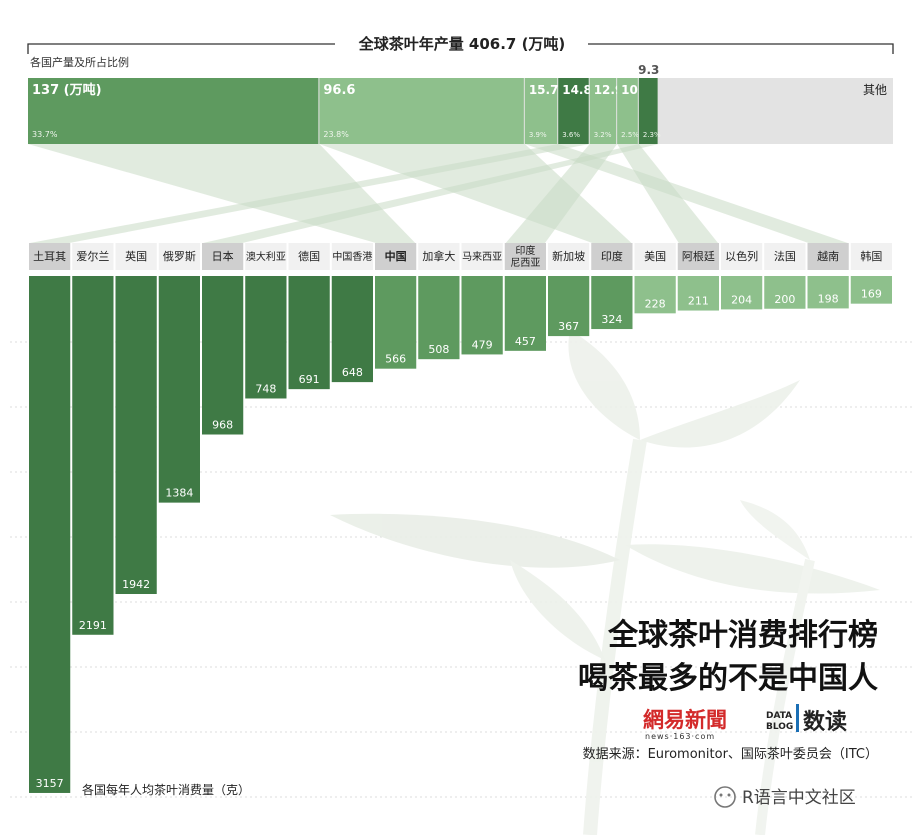 The height and width of the screenshot is (835, 918). Describe the element at coordinates (136, 584) in the screenshot. I see `consumption-value-label: 1942` at that location.